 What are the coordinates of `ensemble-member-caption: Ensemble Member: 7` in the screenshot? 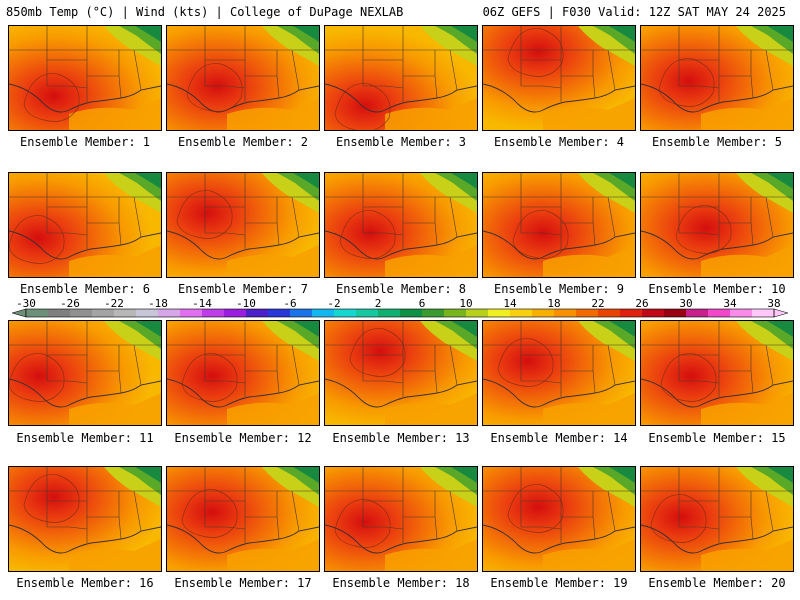 It's located at (243, 289).